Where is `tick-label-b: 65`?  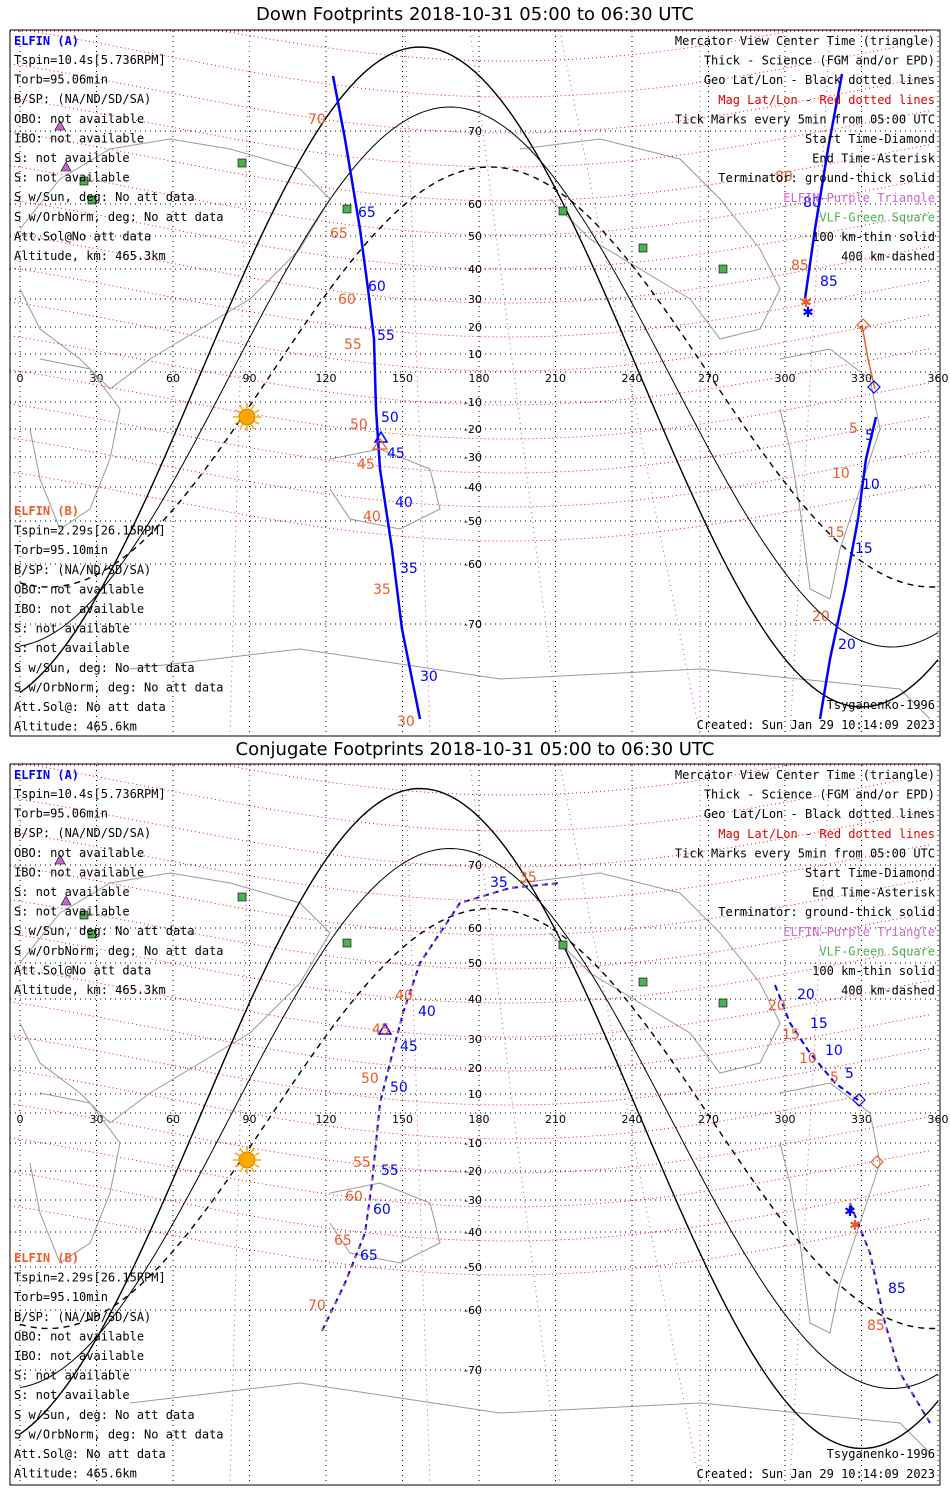 tick-label-b: 65 is located at coordinates (343, 1241).